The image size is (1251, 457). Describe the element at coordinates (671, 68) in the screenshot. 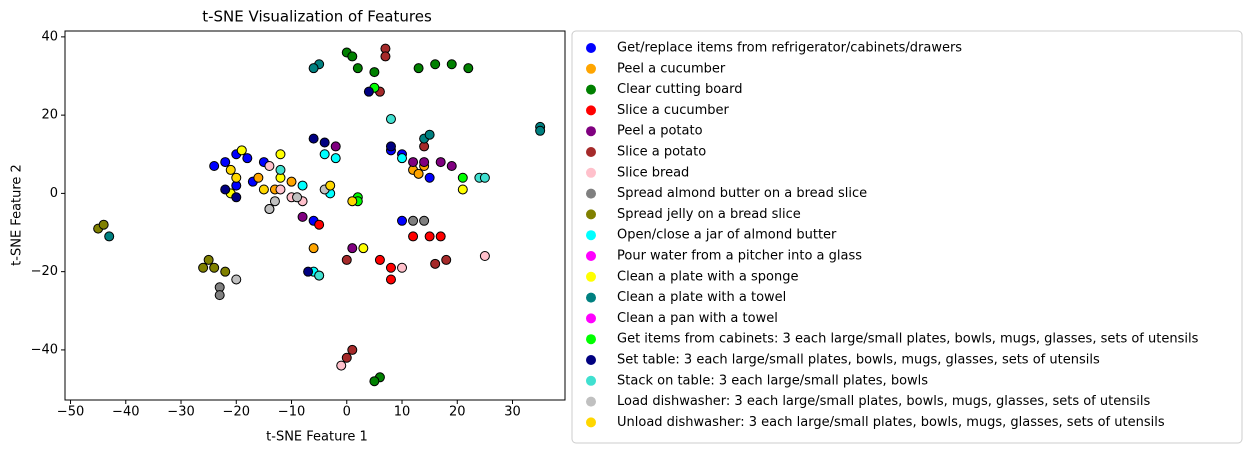

I see `legend-label: Peel a cucumber` at that location.